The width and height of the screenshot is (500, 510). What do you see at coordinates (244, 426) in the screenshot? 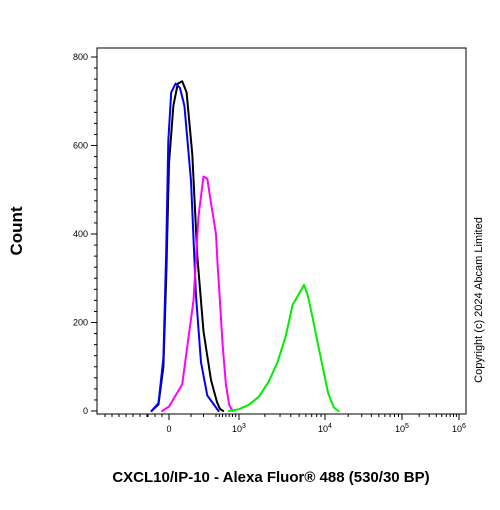
I see `x-tick-label-exponent: 3` at bounding box center [244, 426].